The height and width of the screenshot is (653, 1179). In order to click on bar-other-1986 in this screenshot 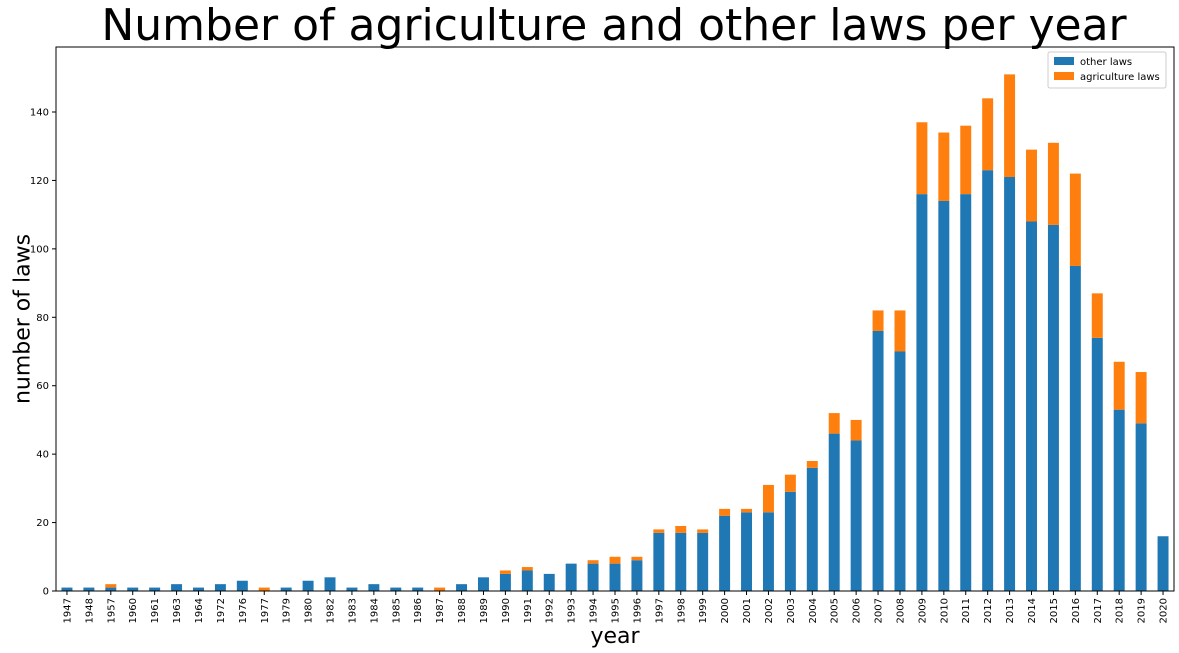, I will do `click(418, 589)`.